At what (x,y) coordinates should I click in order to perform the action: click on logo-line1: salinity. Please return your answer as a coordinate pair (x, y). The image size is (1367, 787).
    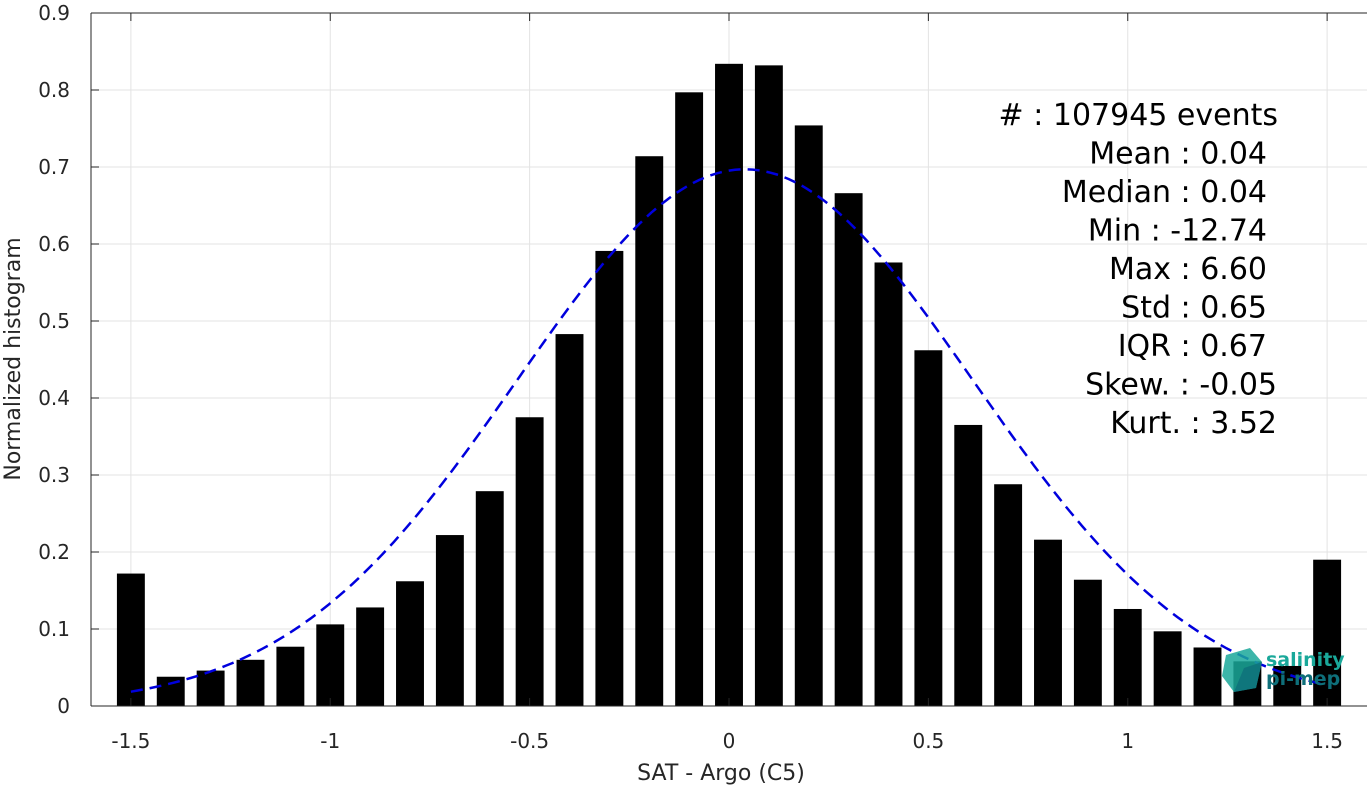
    Looking at the image, I should click on (1305, 660).